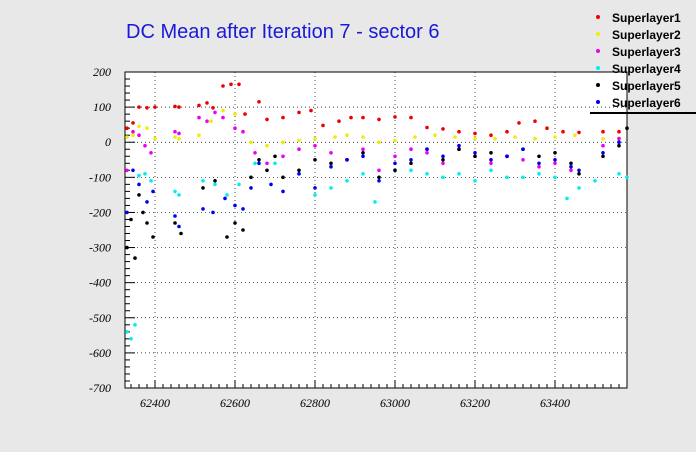  What do you see at coordinates (646, 35) in the screenshot?
I see `legend-label: Superlayer2` at bounding box center [646, 35].